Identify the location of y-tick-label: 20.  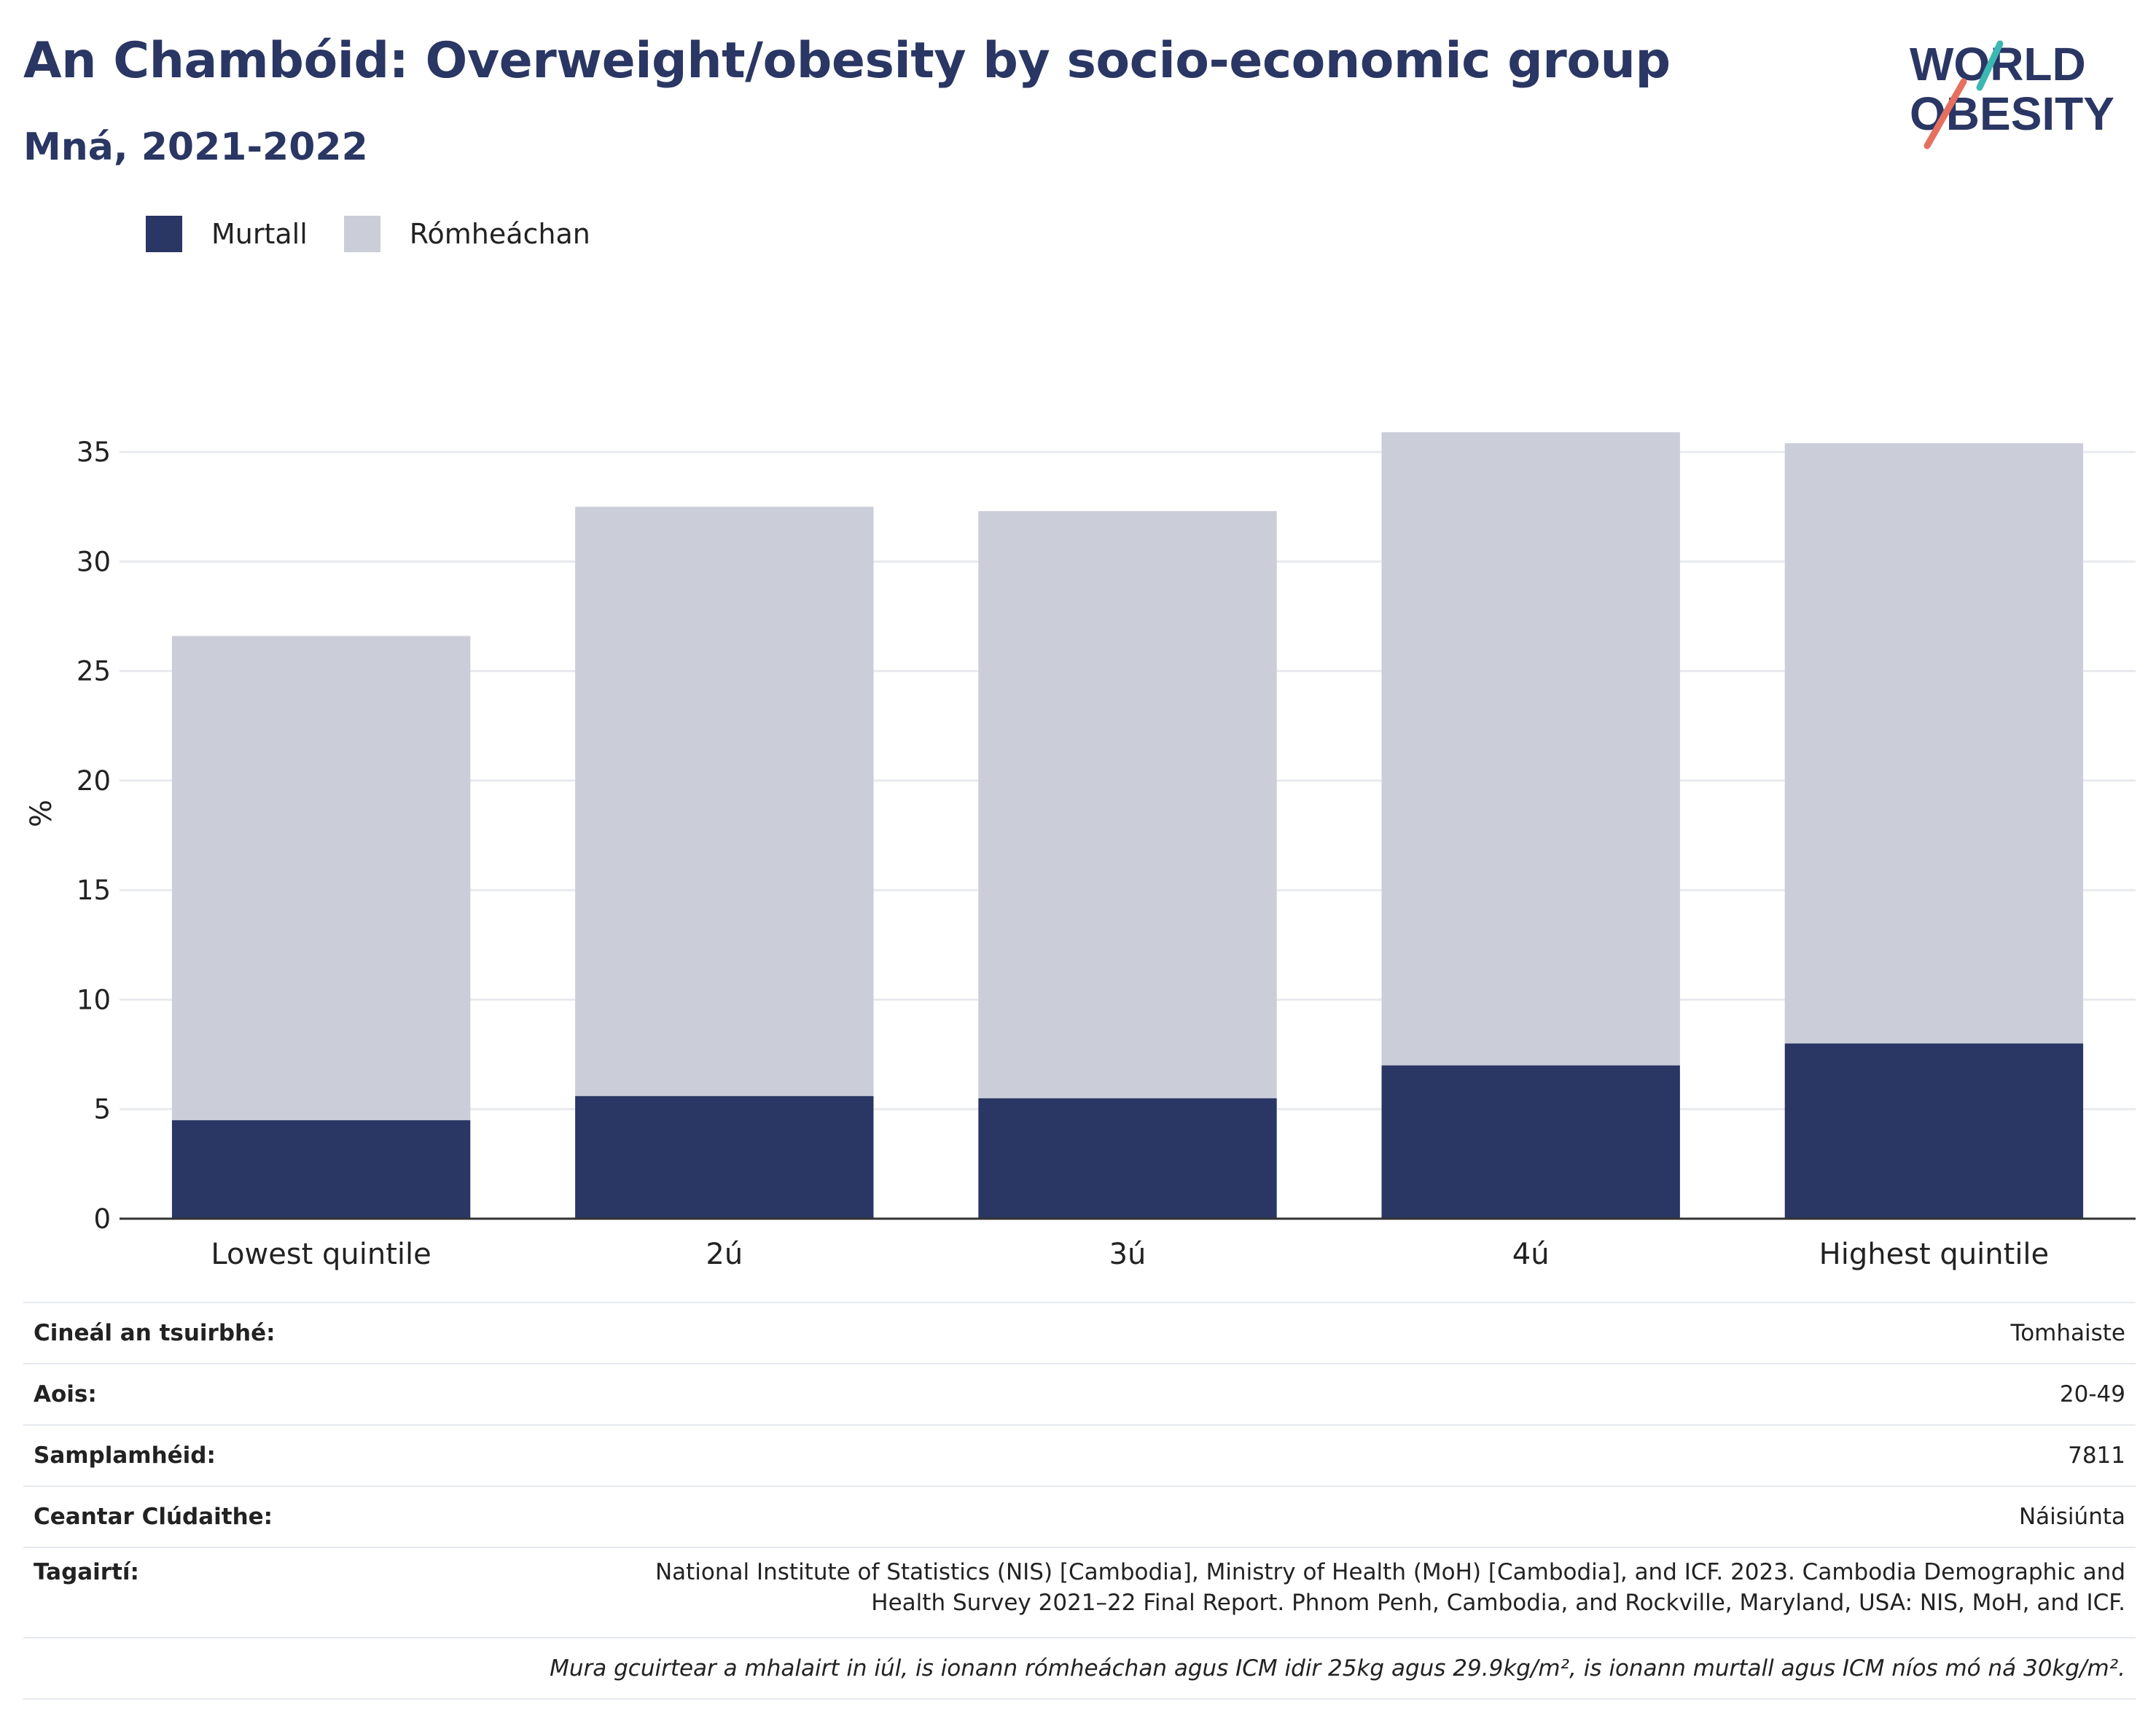
(94, 781).